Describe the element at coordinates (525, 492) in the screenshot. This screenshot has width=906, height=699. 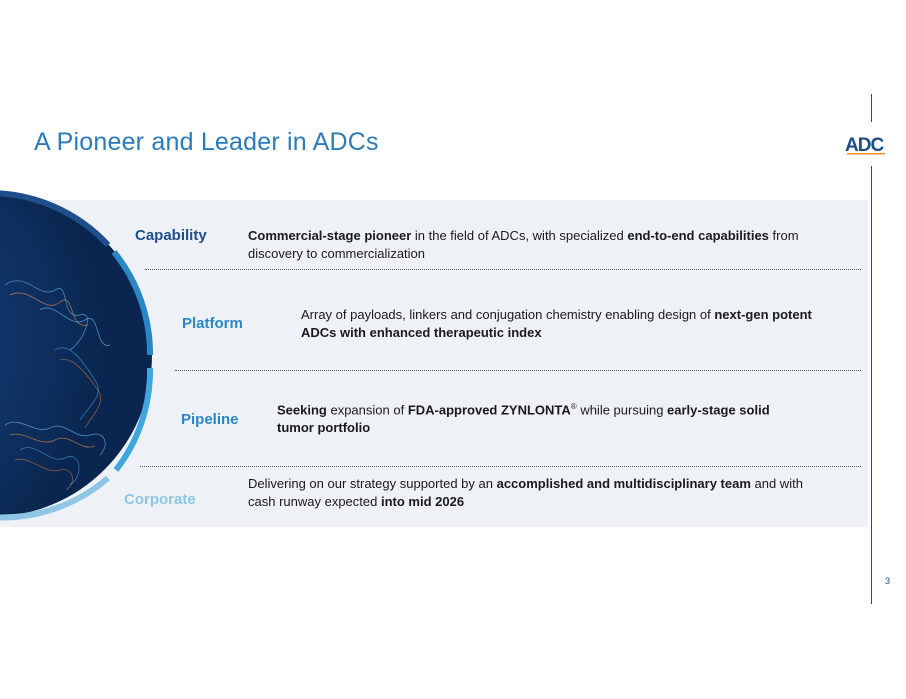
I see `desc-corporate-part-3: and with cash runway expected` at that location.